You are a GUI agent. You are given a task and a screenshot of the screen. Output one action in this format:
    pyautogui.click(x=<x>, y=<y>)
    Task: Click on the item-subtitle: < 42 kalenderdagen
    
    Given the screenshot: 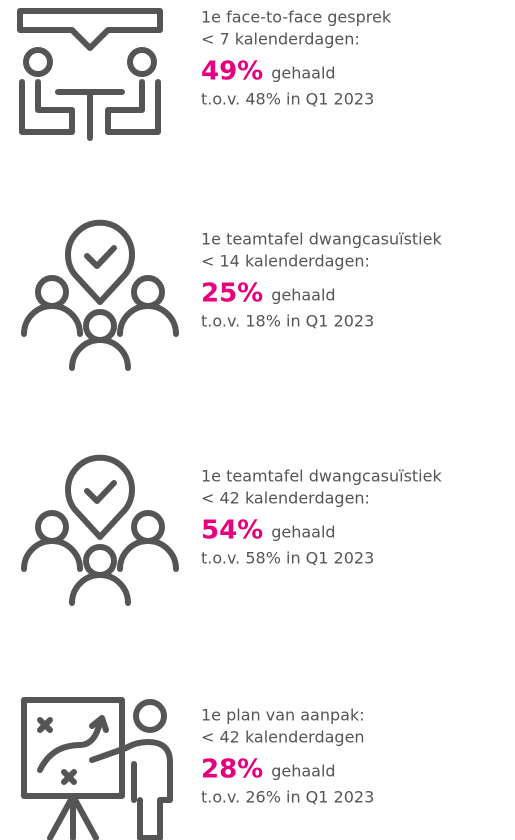 What is the action you would take?
    pyautogui.click(x=283, y=737)
    